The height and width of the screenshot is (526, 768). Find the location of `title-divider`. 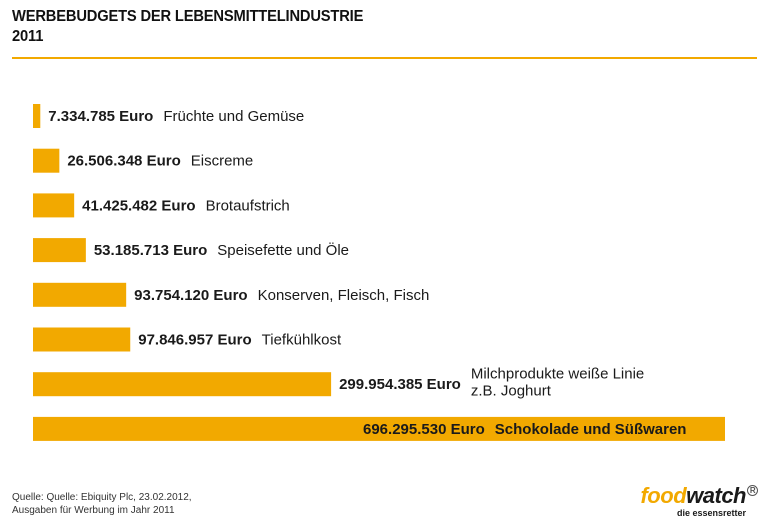

title-divider is located at coordinates (384, 58).